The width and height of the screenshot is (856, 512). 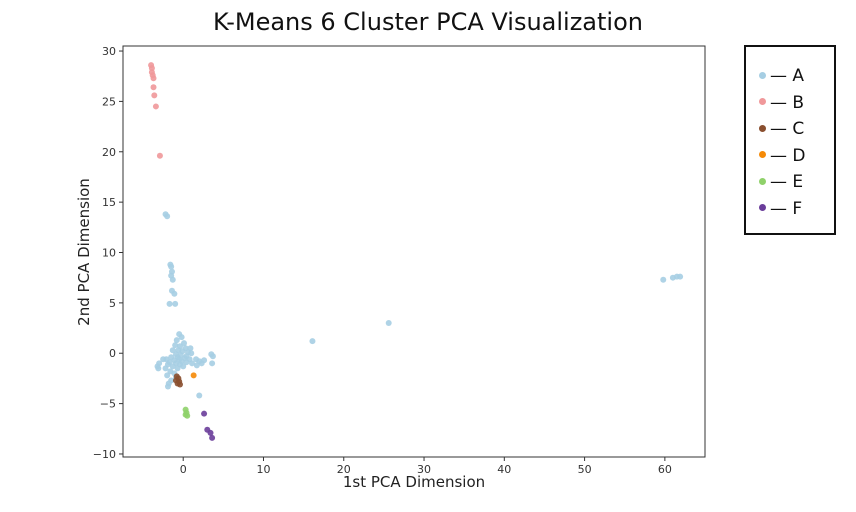 What do you see at coordinates (109, 202) in the screenshot?
I see `y-tick-label: 15` at bounding box center [109, 202].